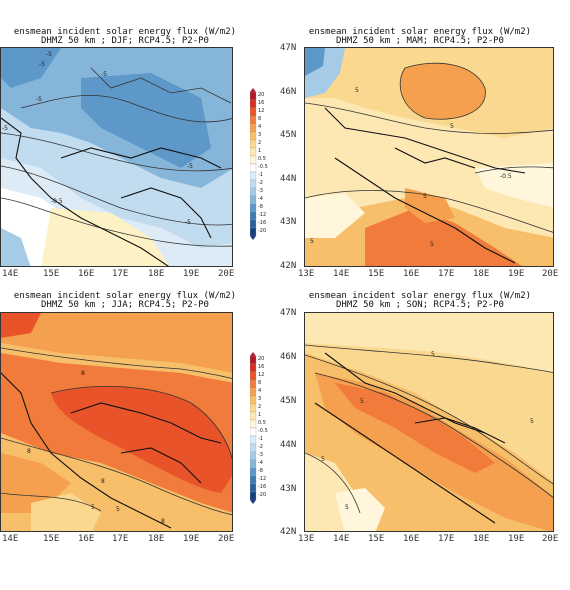  Describe the element at coordinates (262, 223) in the screenshot. I see `colorbar-label: -16` at that location.